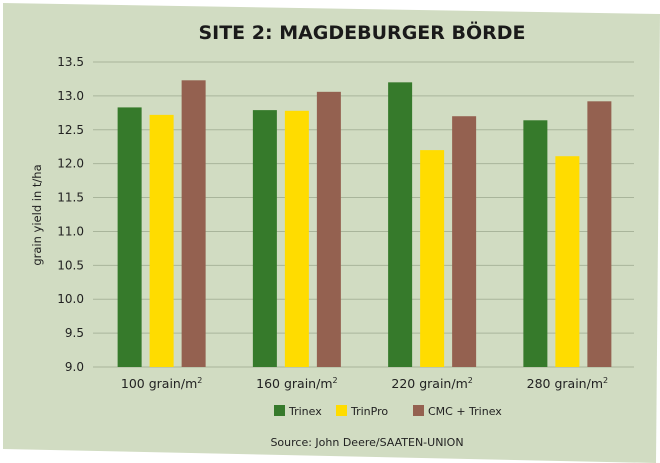 This screenshot has height=463, width=660. I want to click on y-tick-label: 9.0, so click(74, 367).